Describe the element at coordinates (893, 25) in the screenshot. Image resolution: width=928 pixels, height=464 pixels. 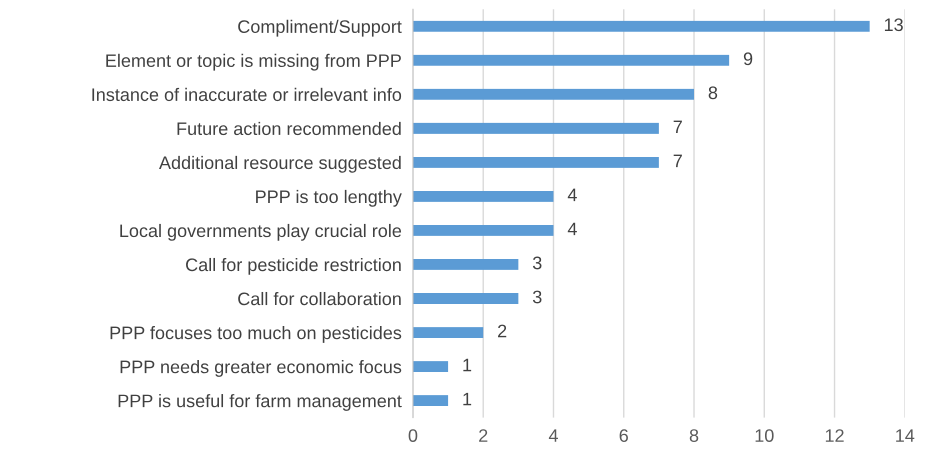
I see `data-label: 13` at that location.